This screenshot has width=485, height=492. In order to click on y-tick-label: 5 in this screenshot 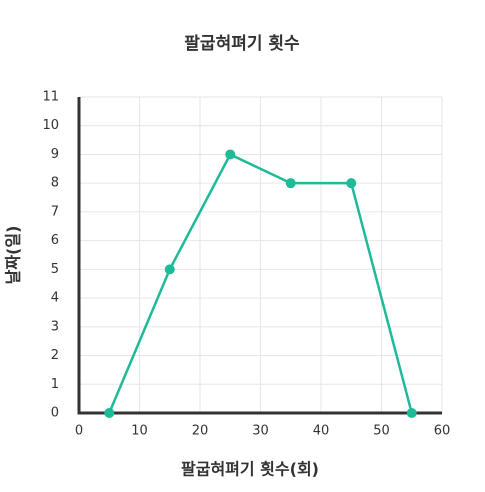, I will do `click(55, 269)`.